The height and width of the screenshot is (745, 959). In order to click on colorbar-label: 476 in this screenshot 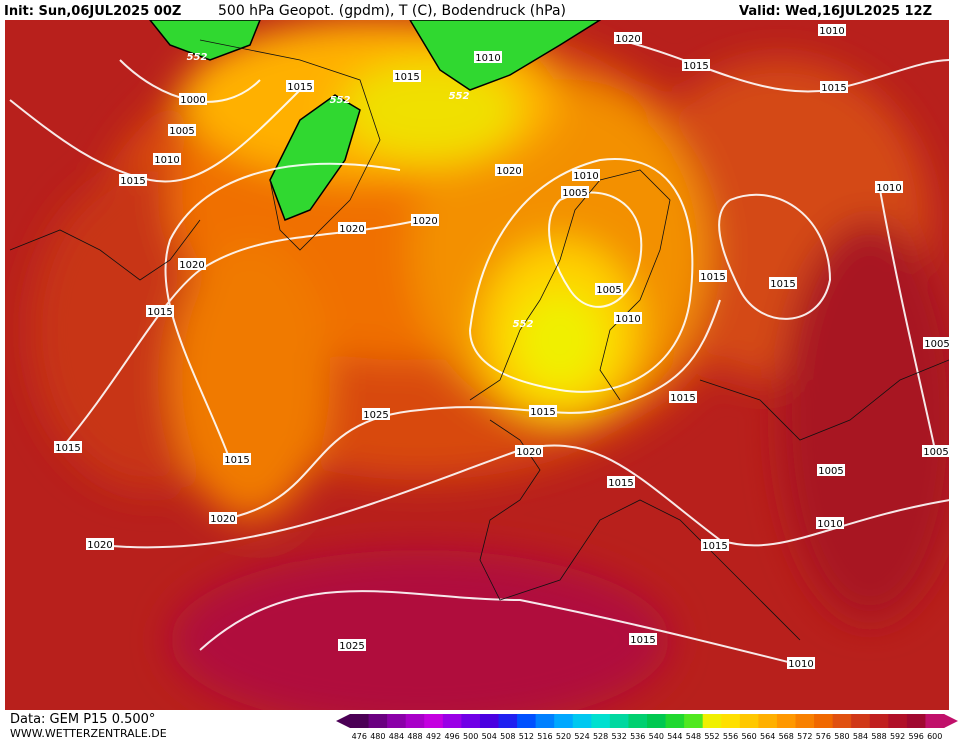, I will do `click(359, 736)`.